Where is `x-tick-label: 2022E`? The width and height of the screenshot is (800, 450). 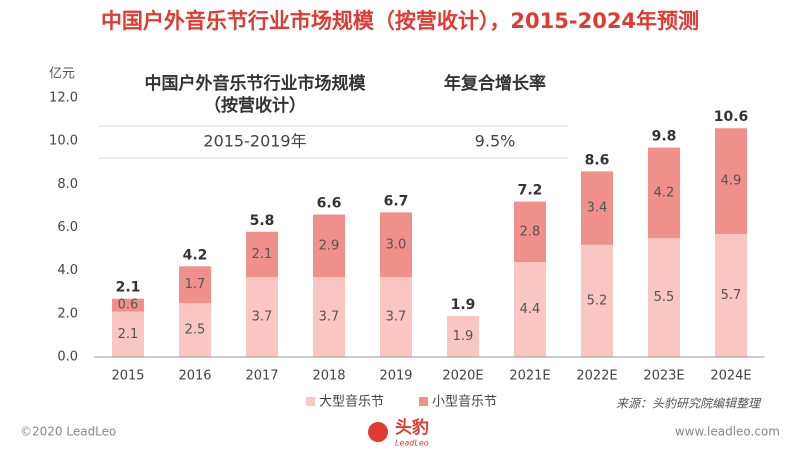
x-tick-label: 2022E is located at coordinates (596, 376).